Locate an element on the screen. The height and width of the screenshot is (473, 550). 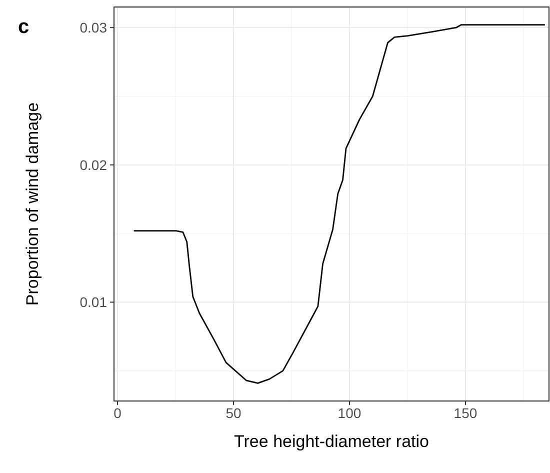
text: c is located at coordinates (24, 27).